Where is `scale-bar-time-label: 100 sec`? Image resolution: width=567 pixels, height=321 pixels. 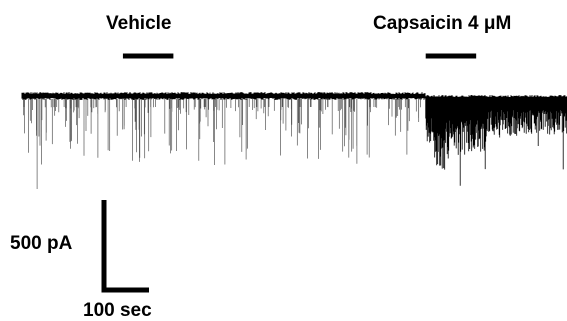 scale-bar-time-label: 100 sec is located at coordinates (117, 310).